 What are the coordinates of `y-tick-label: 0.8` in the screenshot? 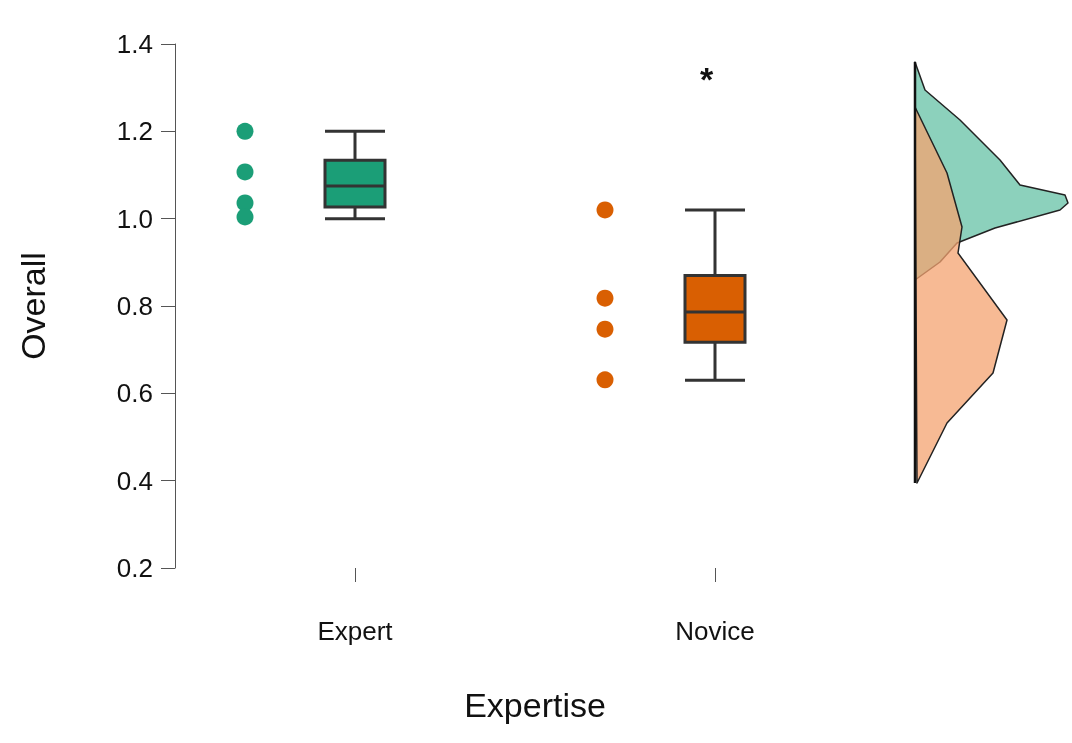 It's located at (134, 306).